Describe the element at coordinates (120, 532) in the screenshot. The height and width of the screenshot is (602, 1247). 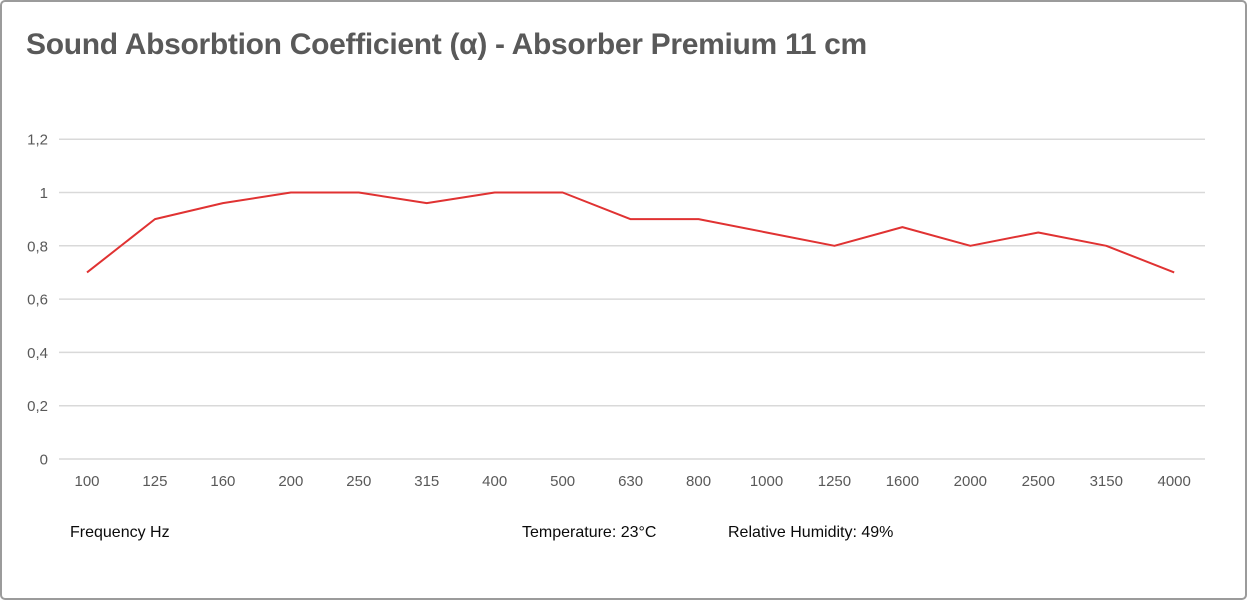
I see `x-axis-label: Frequency Hz` at that location.